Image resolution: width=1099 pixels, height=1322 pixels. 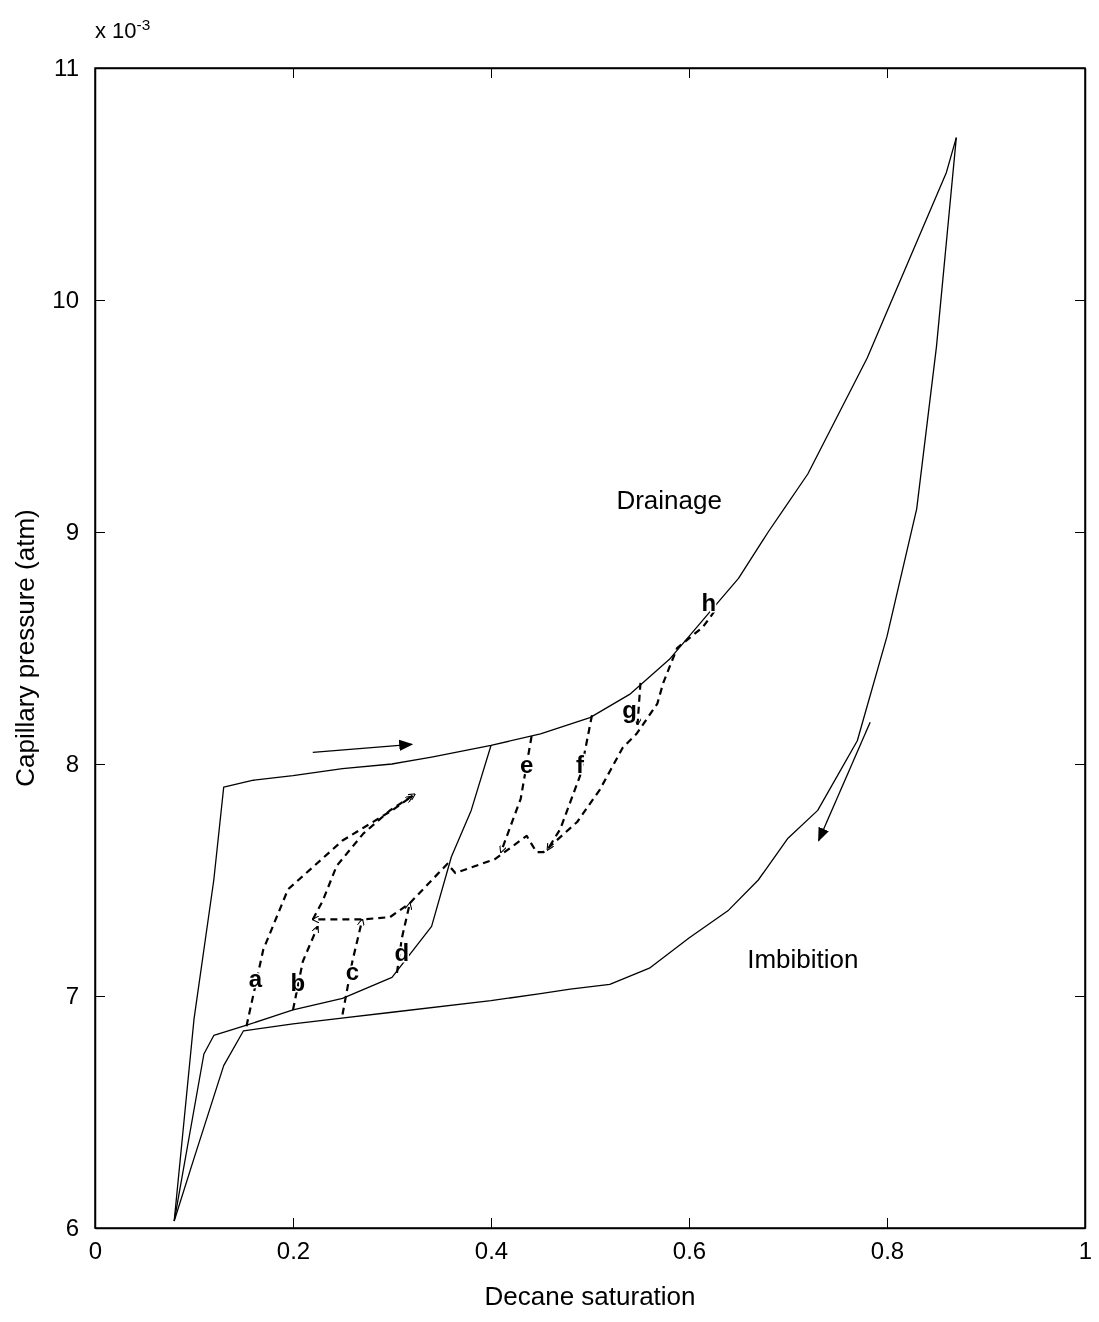 What do you see at coordinates (669, 499) in the screenshot?
I see `annotation: Drainage` at bounding box center [669, 499].